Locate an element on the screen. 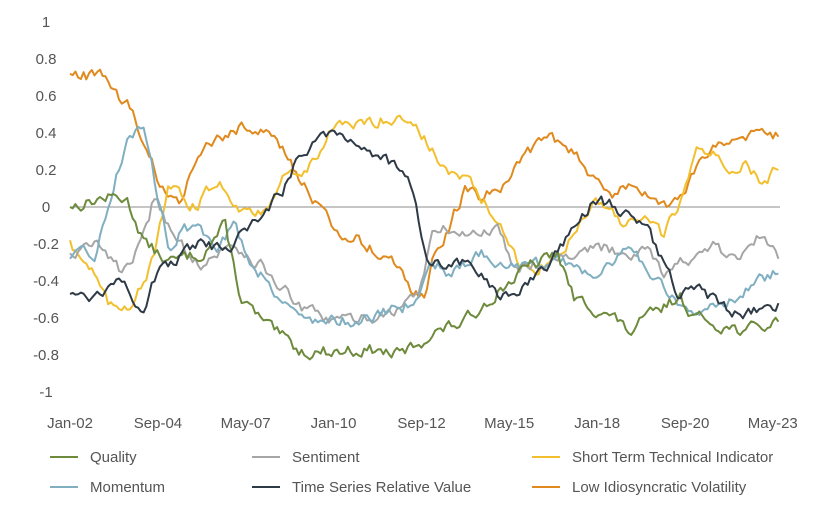 The width and height of the screenshot is (821, 515). legend-item-quality: Quality is located at coordinates (93, 457).